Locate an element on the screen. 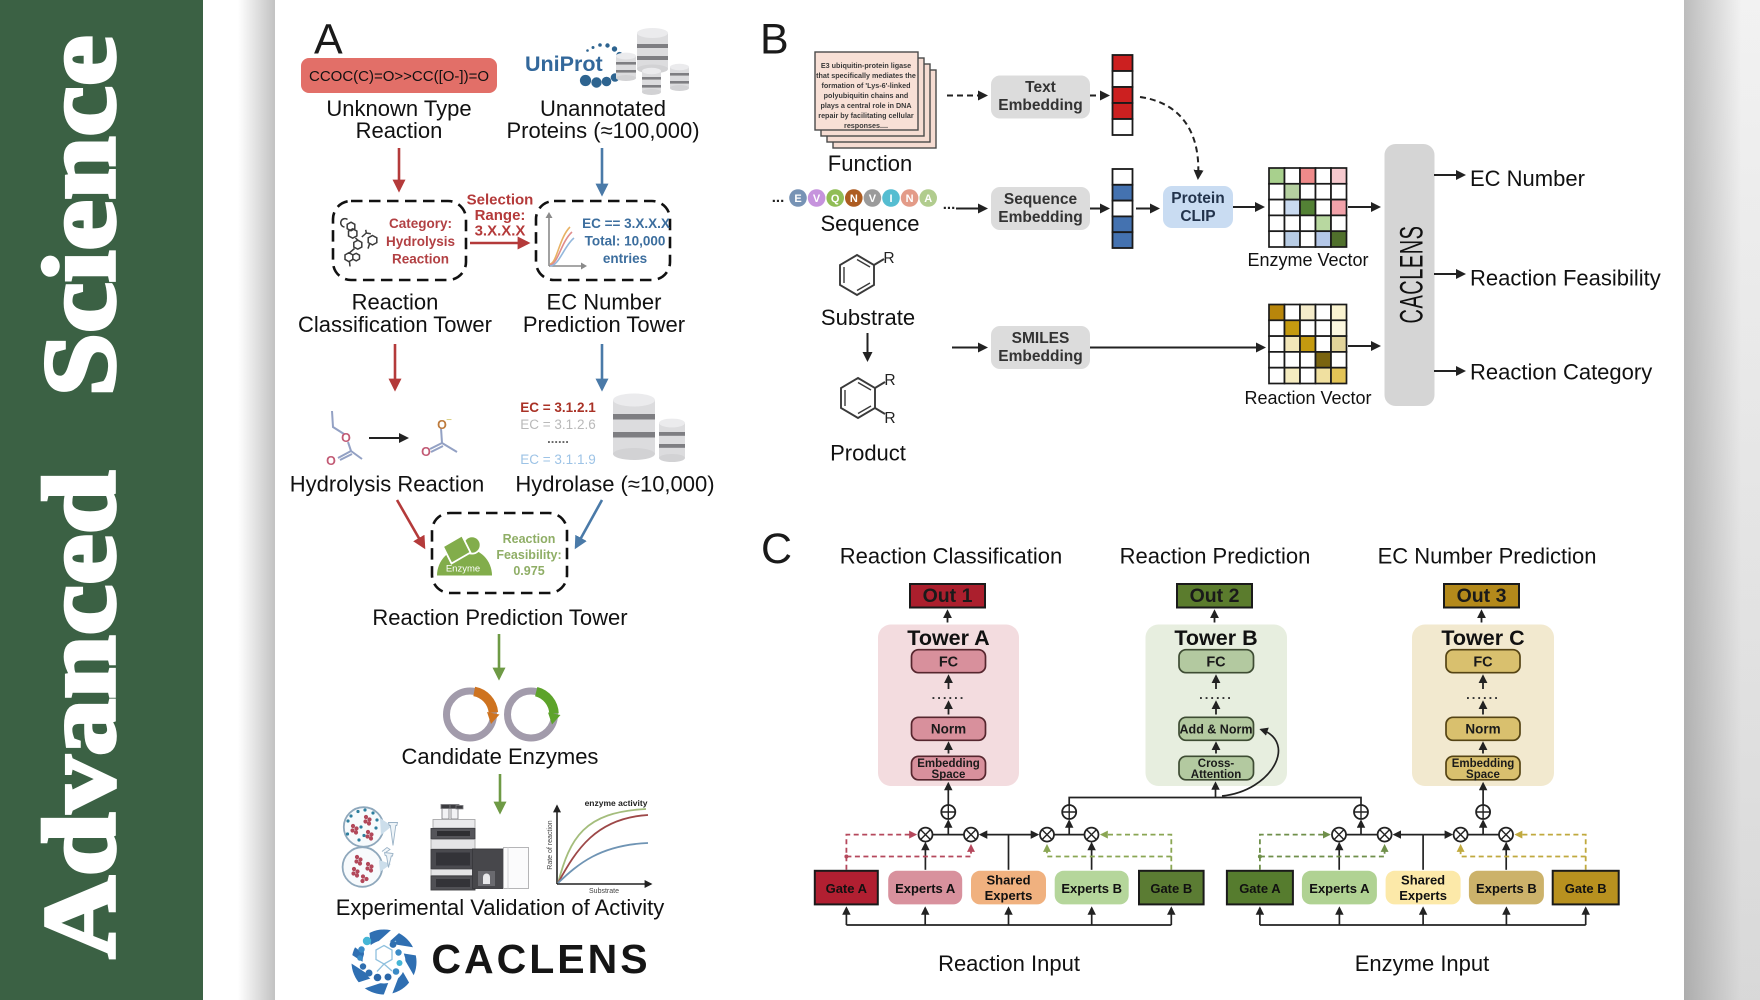  svg-text: Enzyme Vector is located at coordinates (1307, 260).